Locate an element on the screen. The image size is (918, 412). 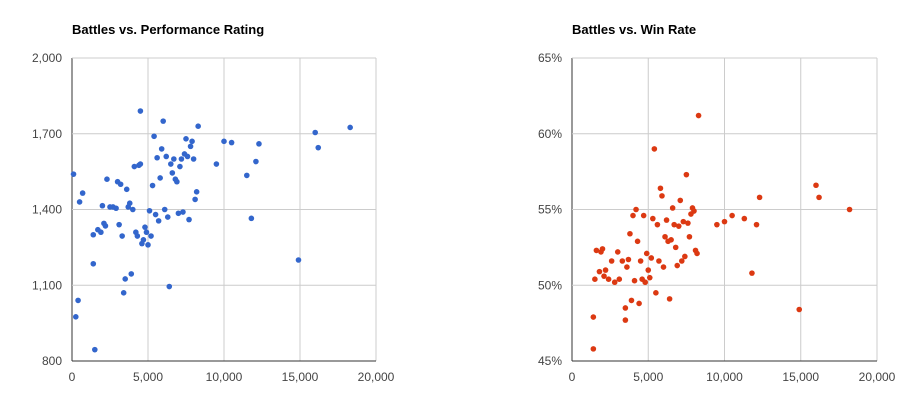
chart-title: Battles vs. Performance Rating is located at coordinates (168, 29).